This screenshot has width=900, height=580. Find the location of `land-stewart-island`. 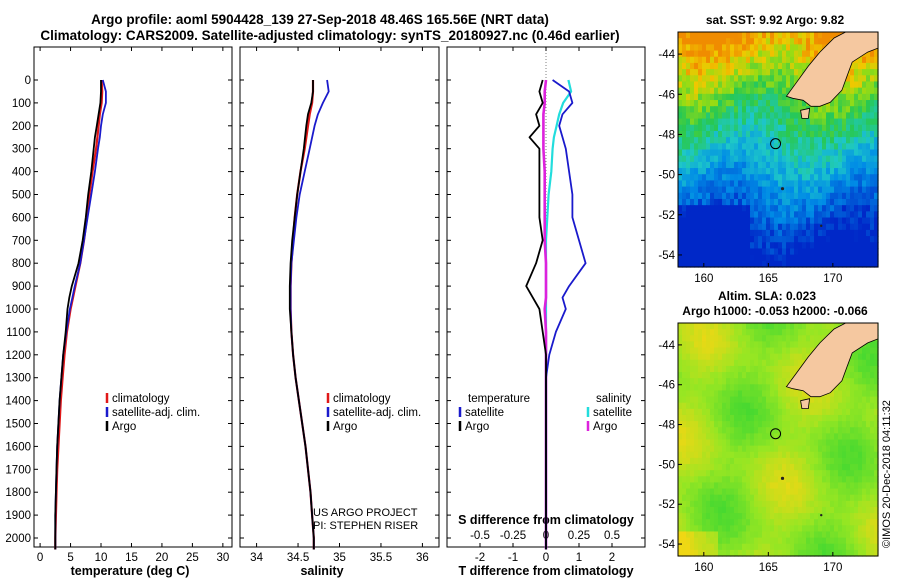

land-stewart-island is located at coordinates (805, 404).